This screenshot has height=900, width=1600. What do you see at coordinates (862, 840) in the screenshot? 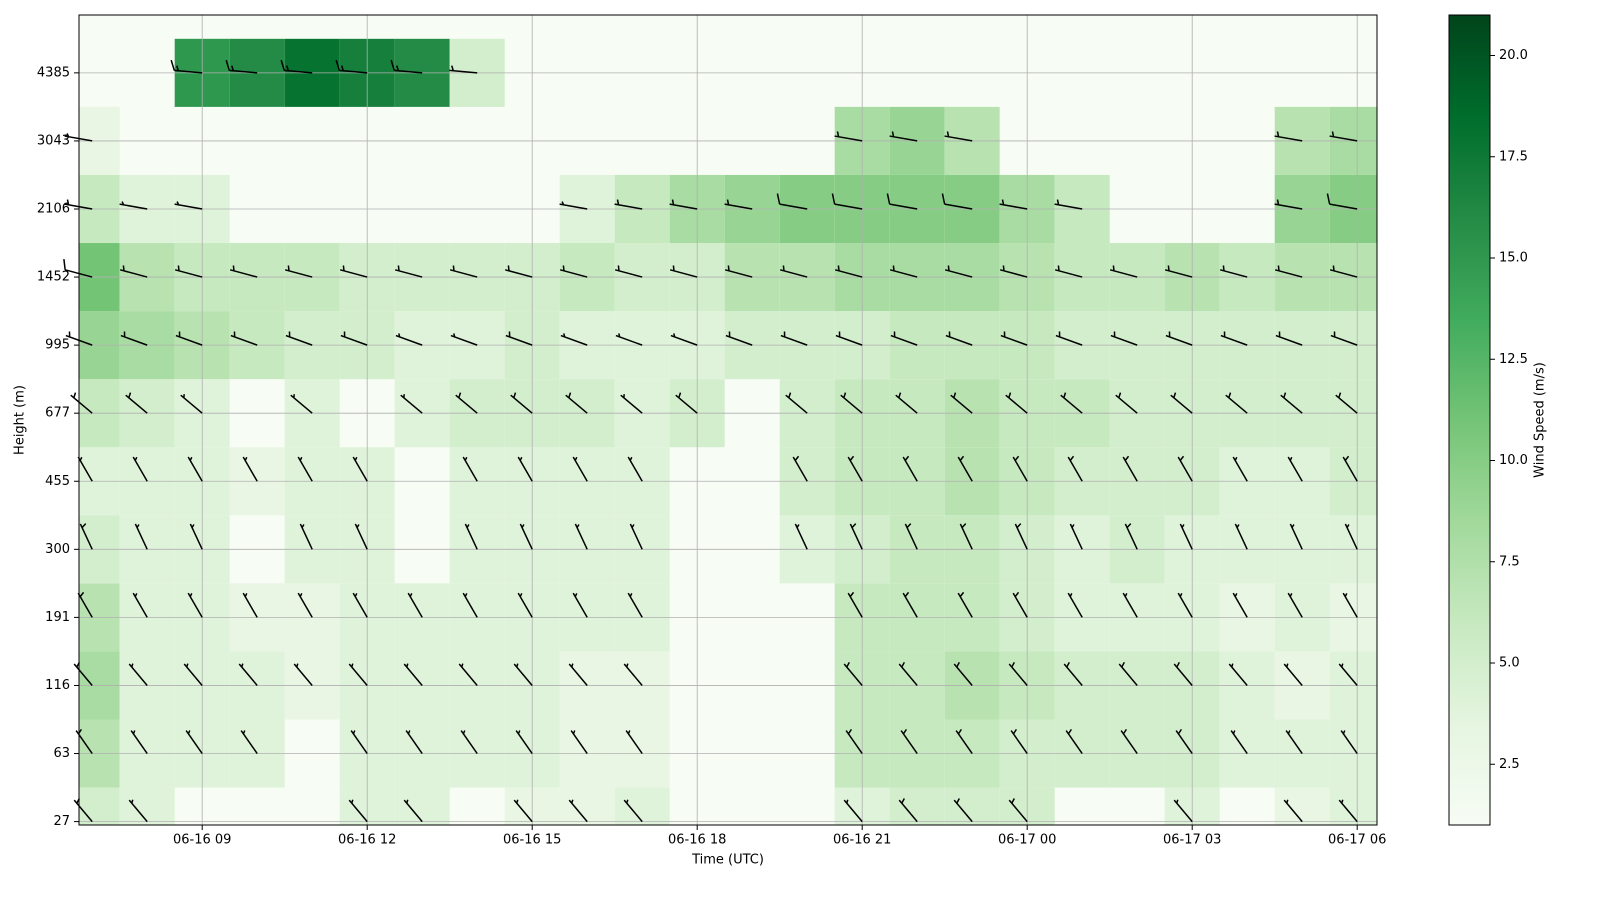
I see `x-tick-label: 06-16 21` at bounding box center [862, 840].